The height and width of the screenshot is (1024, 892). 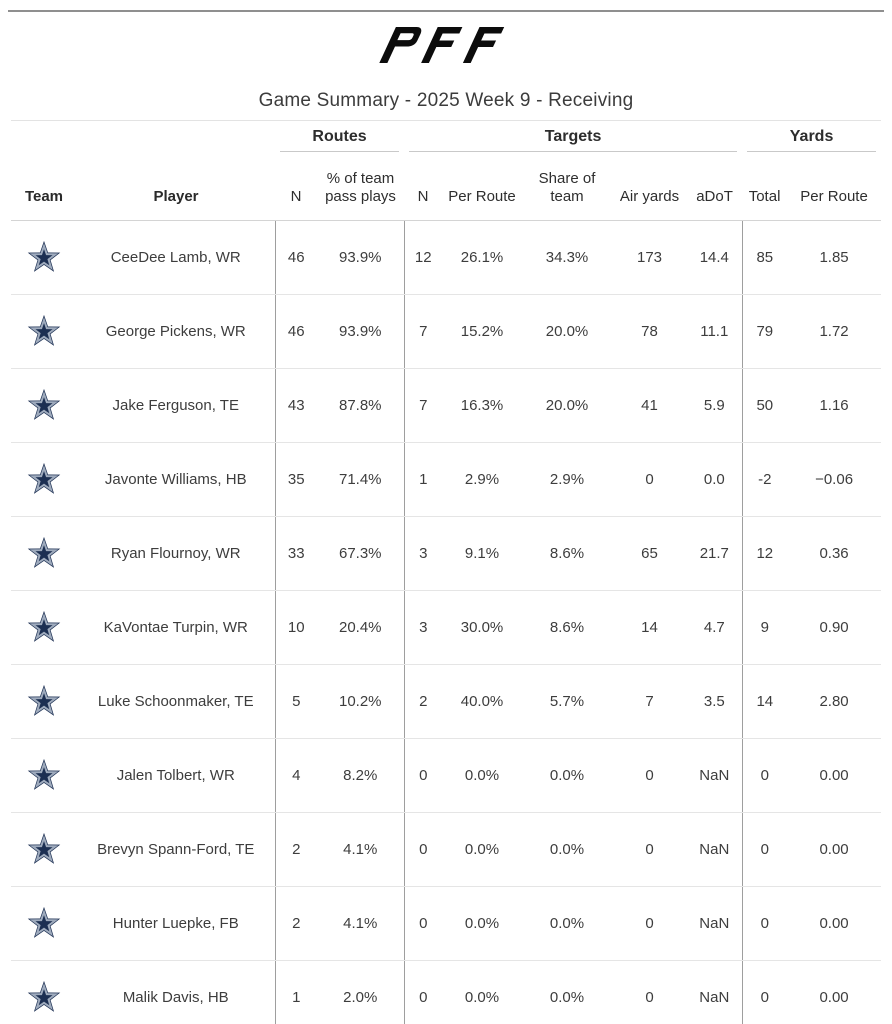 What do you see at coordinates (573, 139) in the screenshot?
I see `group-header-targets: Targets` at bounding box center [573, 139].